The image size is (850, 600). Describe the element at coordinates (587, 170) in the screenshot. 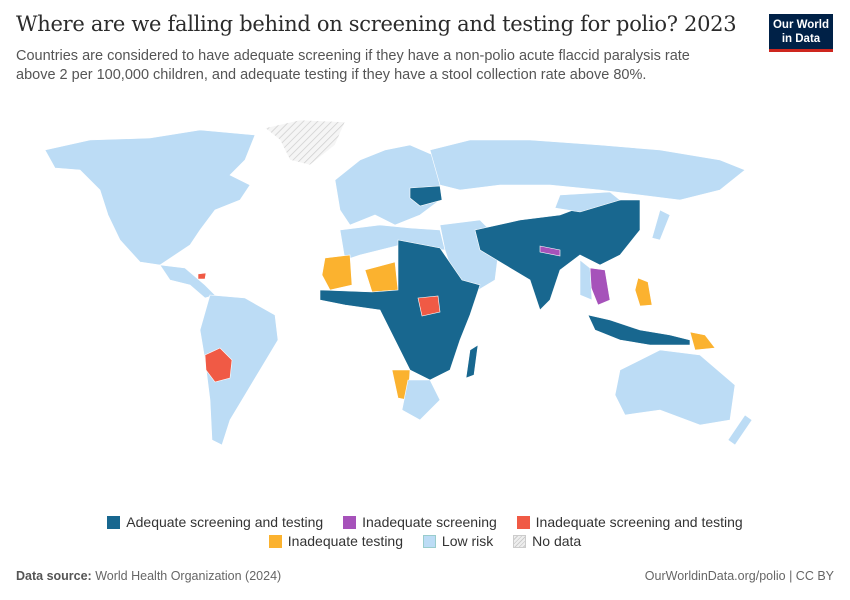

I see `region-russia` at that location.